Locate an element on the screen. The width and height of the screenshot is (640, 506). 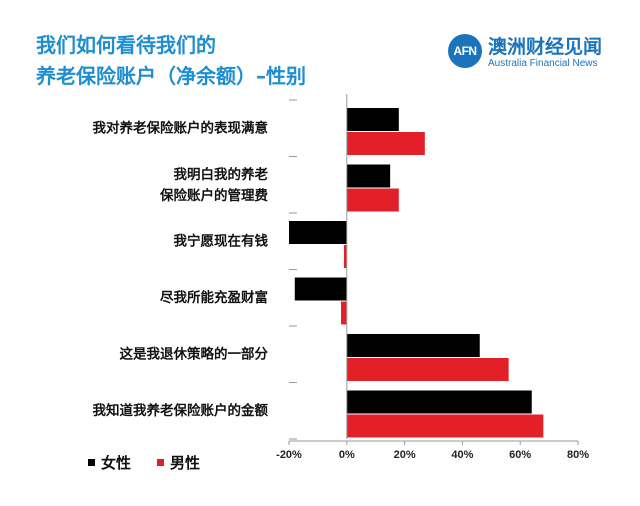
afn-logo-icon: AFN is located at coordinates (465, 51).